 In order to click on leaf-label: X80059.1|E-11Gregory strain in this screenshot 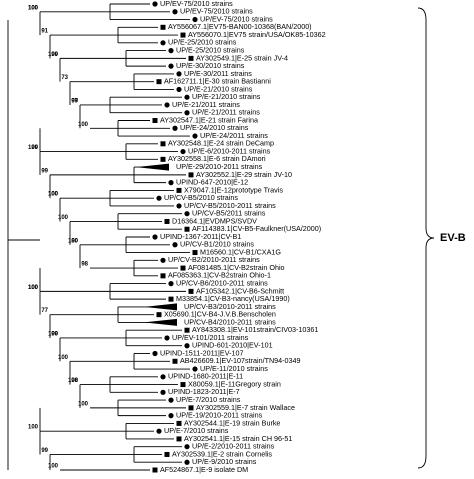, I will do `click(234, 383)`.